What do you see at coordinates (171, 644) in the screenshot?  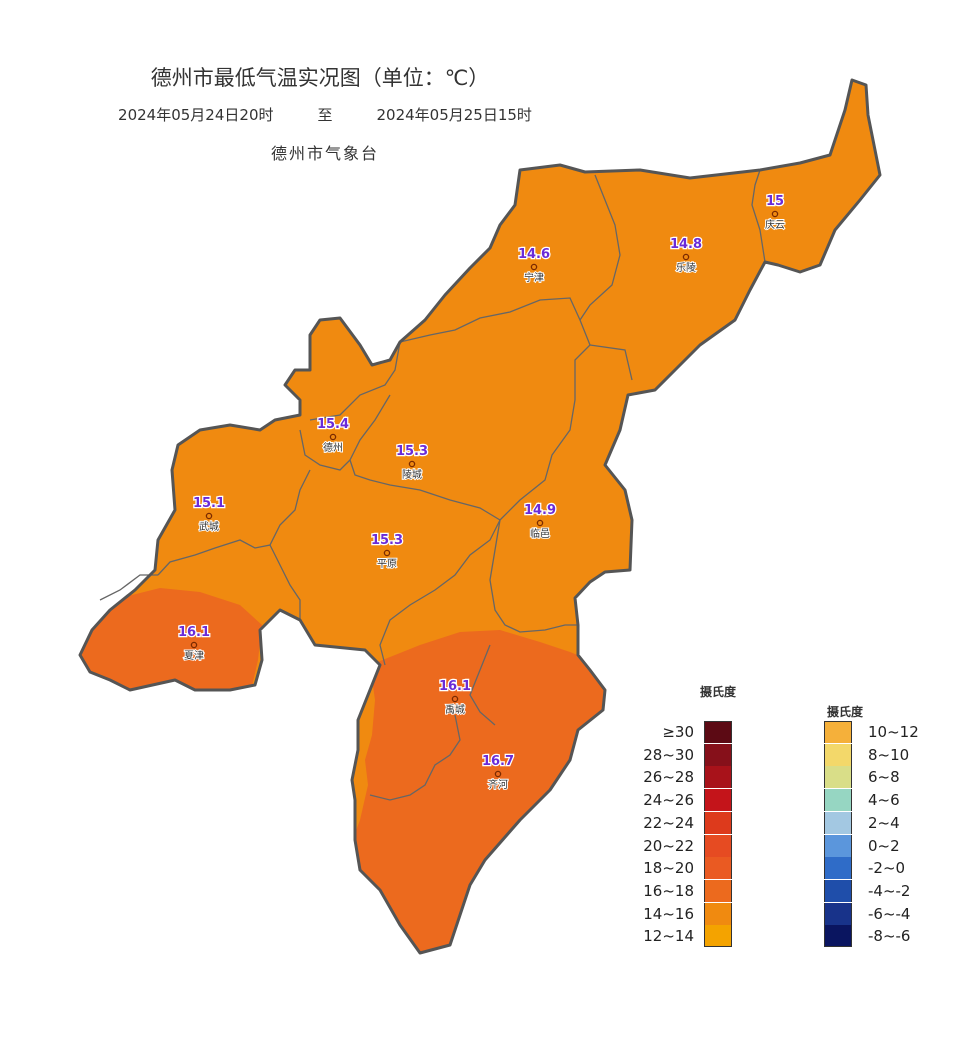 I see `warm-zone-southwest` at bounding box center [171, 644].